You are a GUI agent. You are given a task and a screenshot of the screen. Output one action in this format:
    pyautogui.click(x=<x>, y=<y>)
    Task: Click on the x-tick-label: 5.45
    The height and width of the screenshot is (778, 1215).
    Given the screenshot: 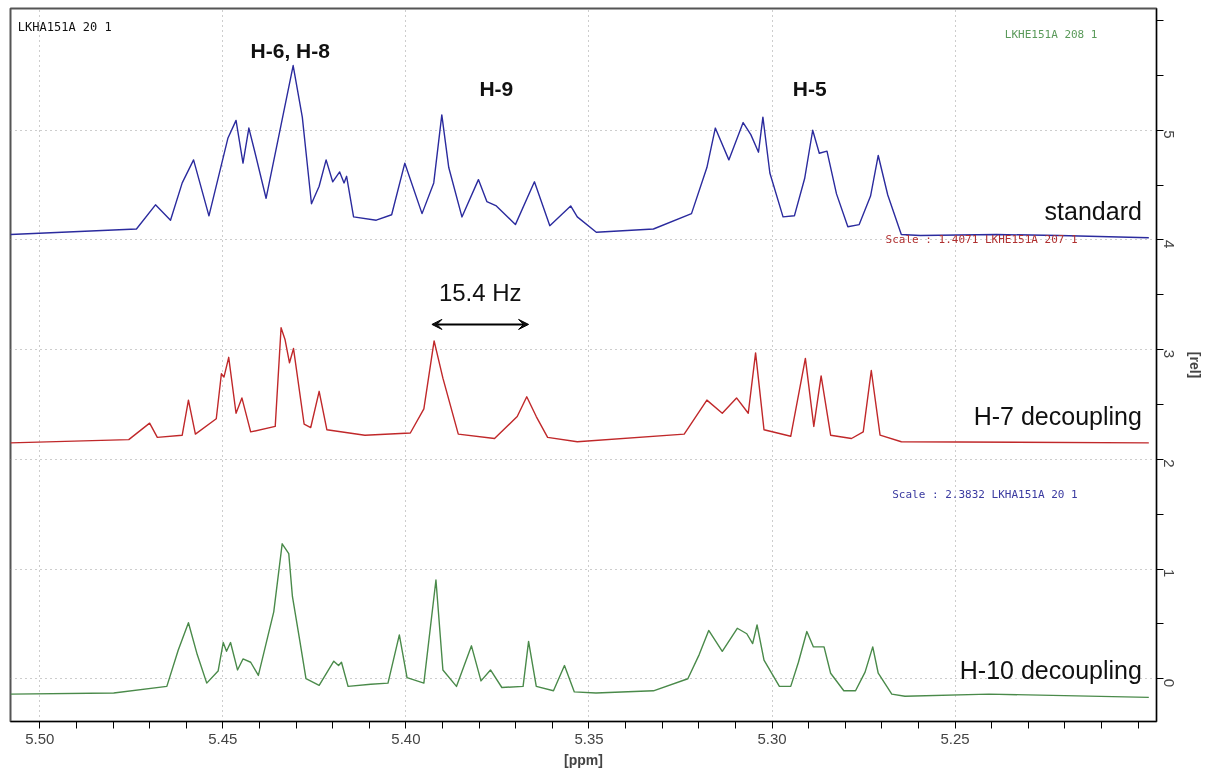 What is the action you would take?
    pyautogui.click(x=223, y=738)
    